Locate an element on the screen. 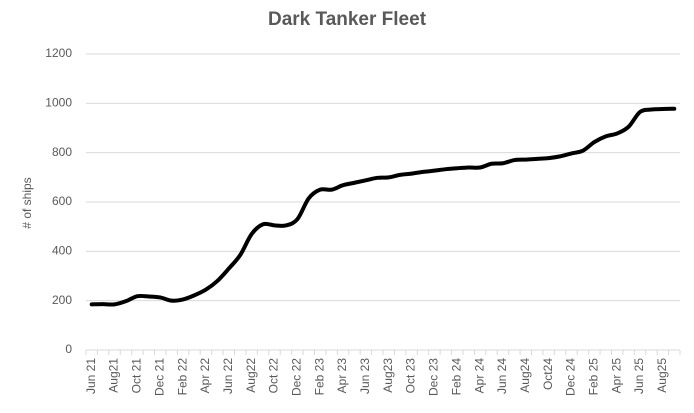 This screenshot has width=694, height=413. x-tick-label: Aug24 is located at coordinates (525, 375).